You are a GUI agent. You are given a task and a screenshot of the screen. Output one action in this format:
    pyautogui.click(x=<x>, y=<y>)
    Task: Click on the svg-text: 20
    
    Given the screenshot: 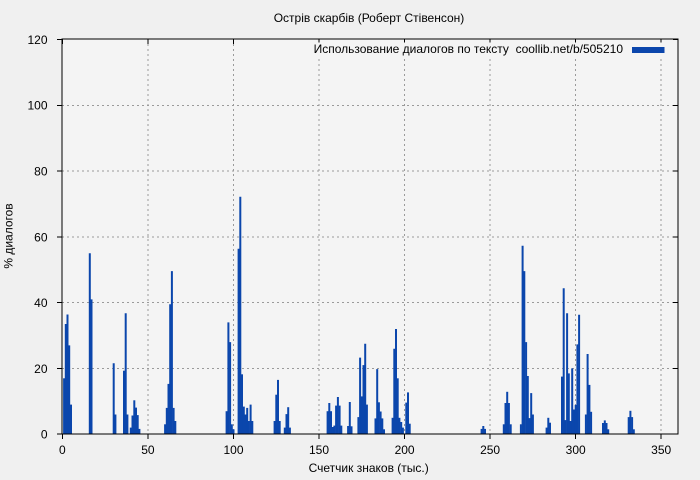 What is the action you would take?
    pyautogui.click(x=41, y=369)
    